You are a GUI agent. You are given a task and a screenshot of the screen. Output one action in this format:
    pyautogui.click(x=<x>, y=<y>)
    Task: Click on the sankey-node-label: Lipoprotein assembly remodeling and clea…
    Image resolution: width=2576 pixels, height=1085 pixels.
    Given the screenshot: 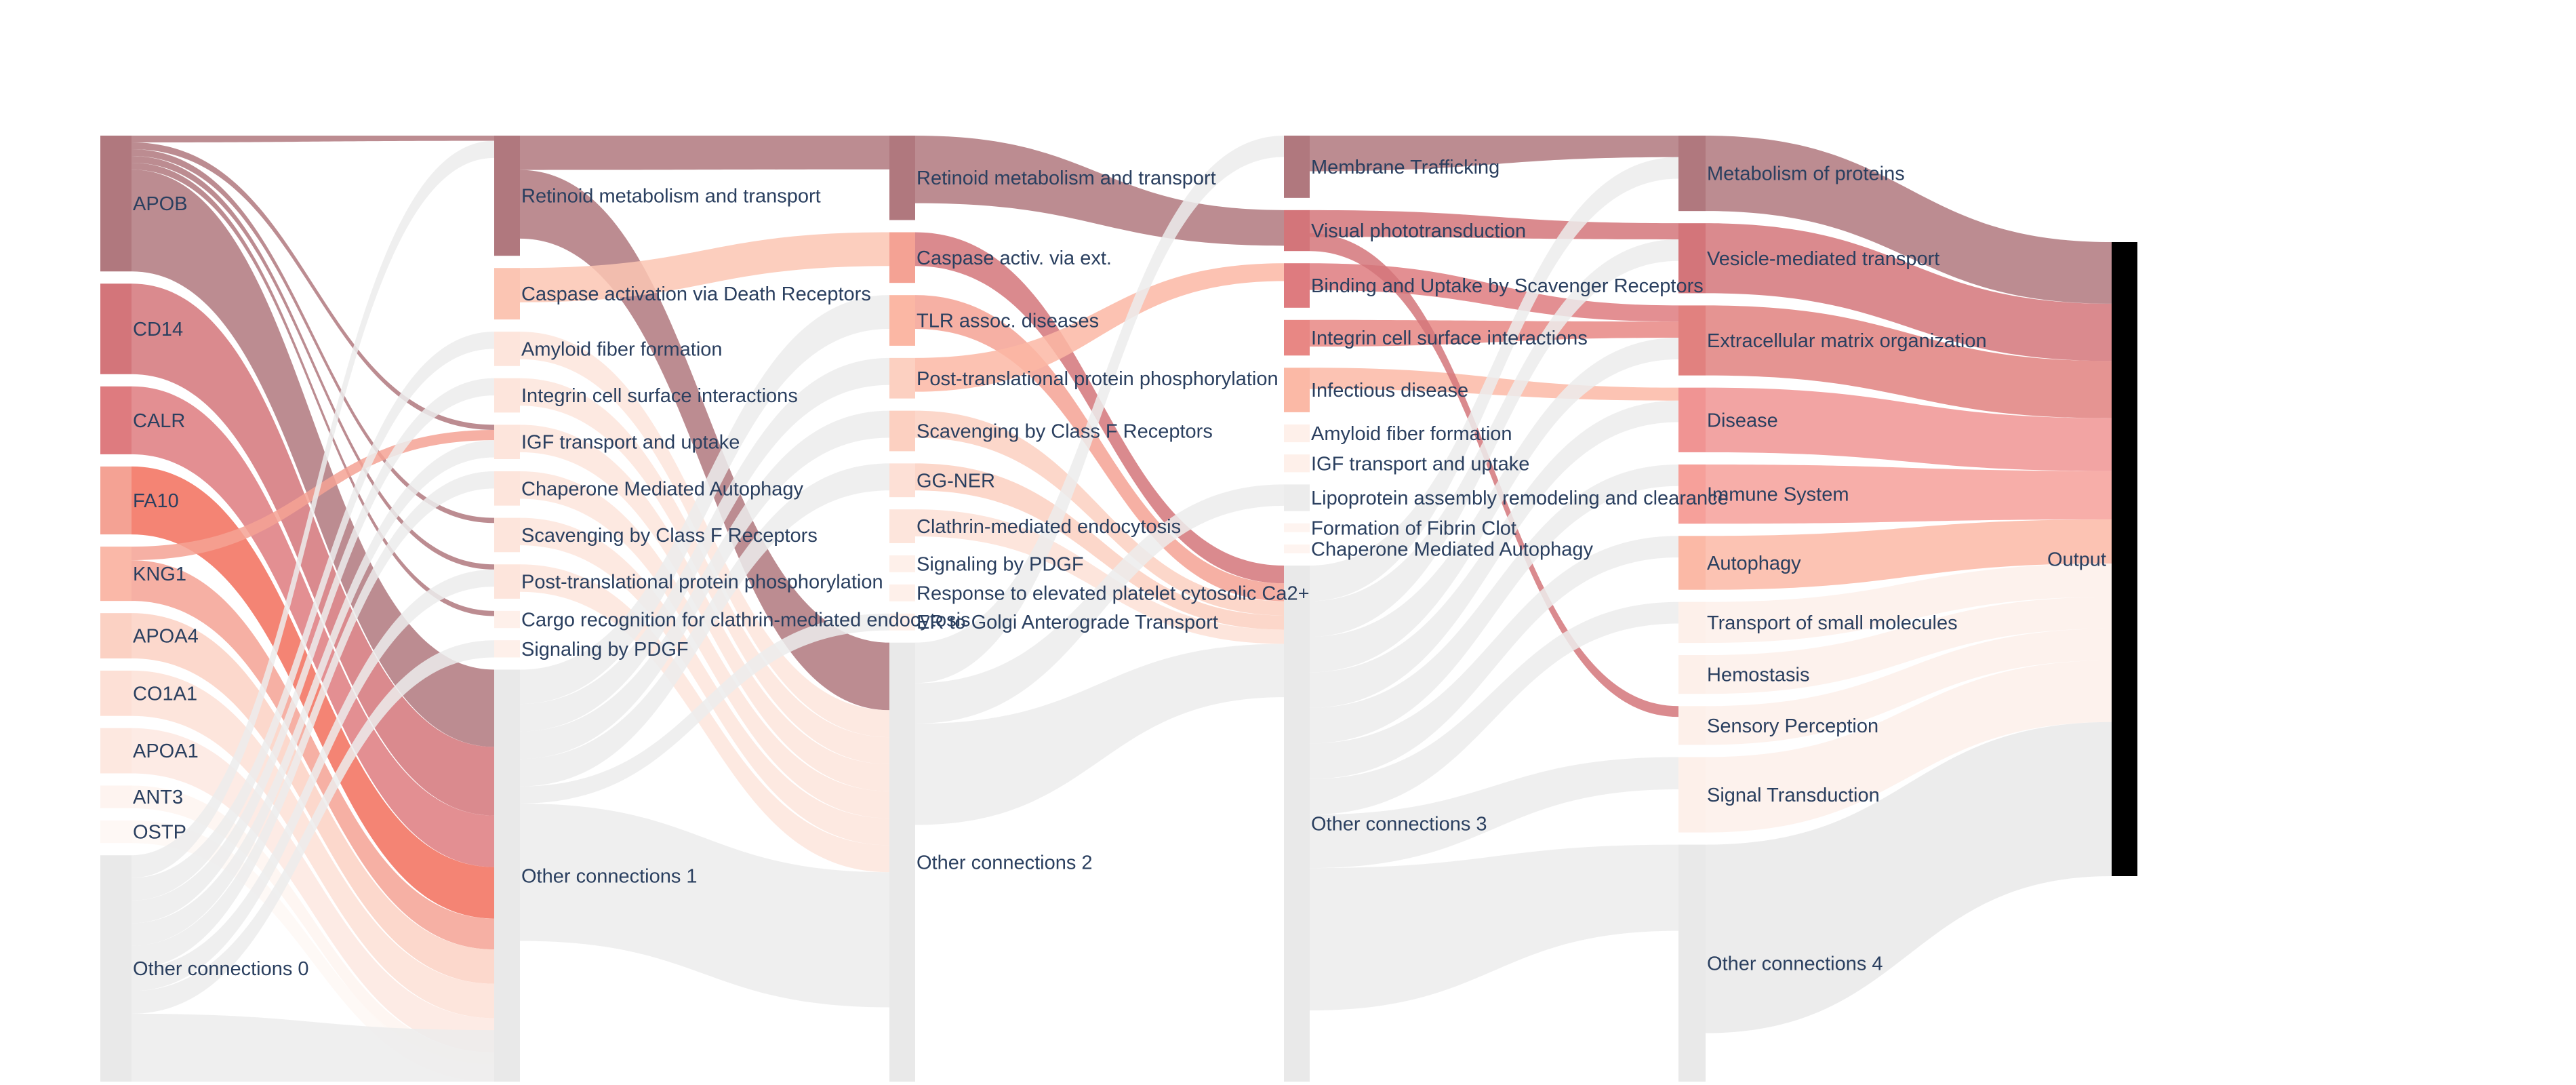 What is the action you would take?
    pyautogui.click(x=1520, y=498)
    